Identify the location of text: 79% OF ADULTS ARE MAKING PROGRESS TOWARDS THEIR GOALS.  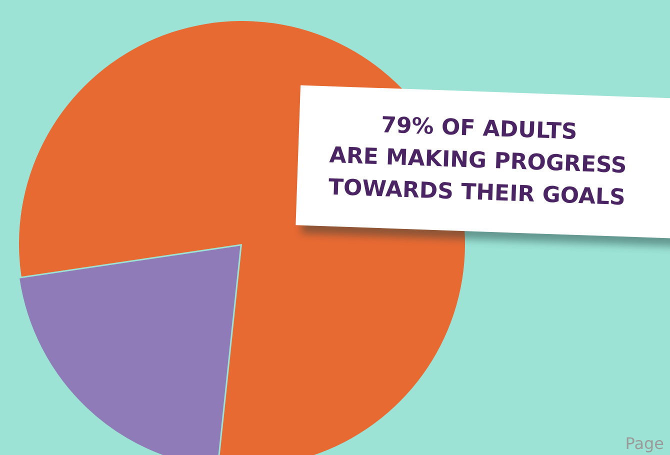
(478, 162).